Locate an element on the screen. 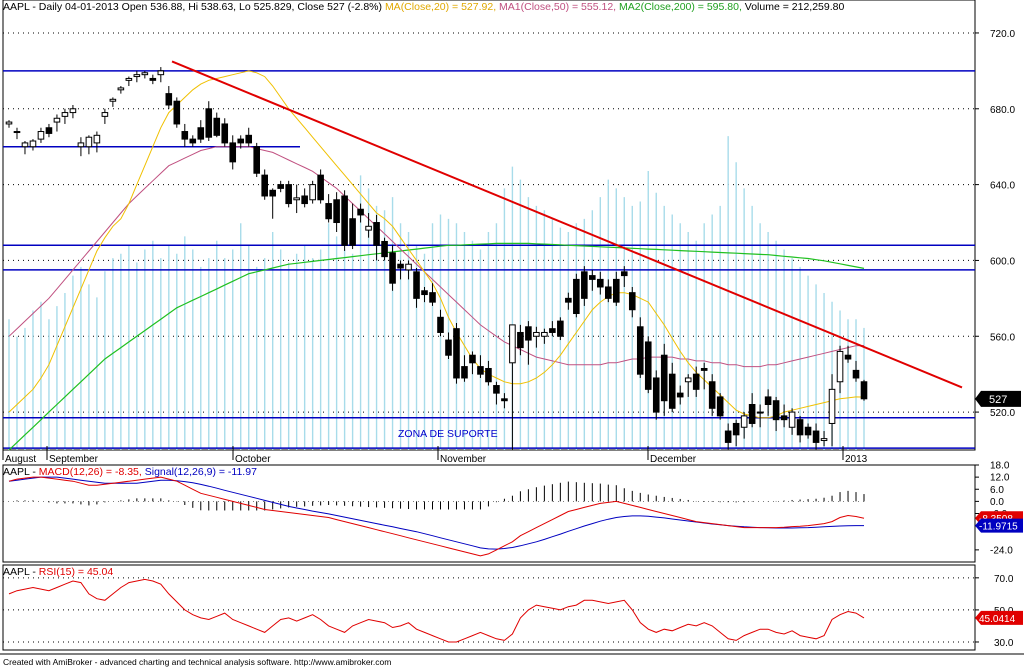 This screenshot has height=668, width=1024. signal-line is located at coordinates (436, 513).